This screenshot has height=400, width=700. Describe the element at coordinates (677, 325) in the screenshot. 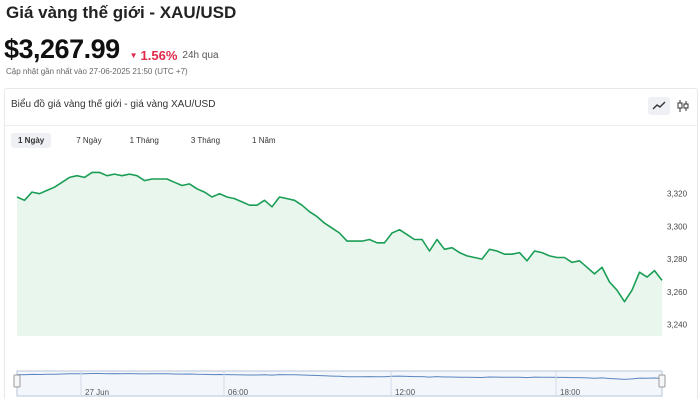

I see `y-tick-label: 3,240` at that location.